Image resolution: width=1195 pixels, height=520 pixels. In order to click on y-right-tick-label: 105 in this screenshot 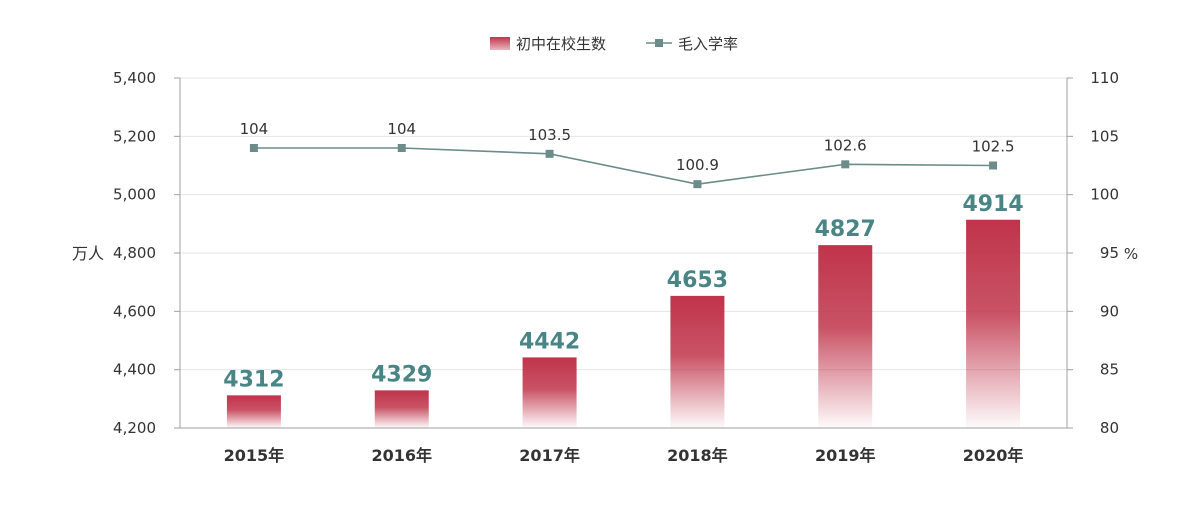, I will do `click(1104, 136)`.